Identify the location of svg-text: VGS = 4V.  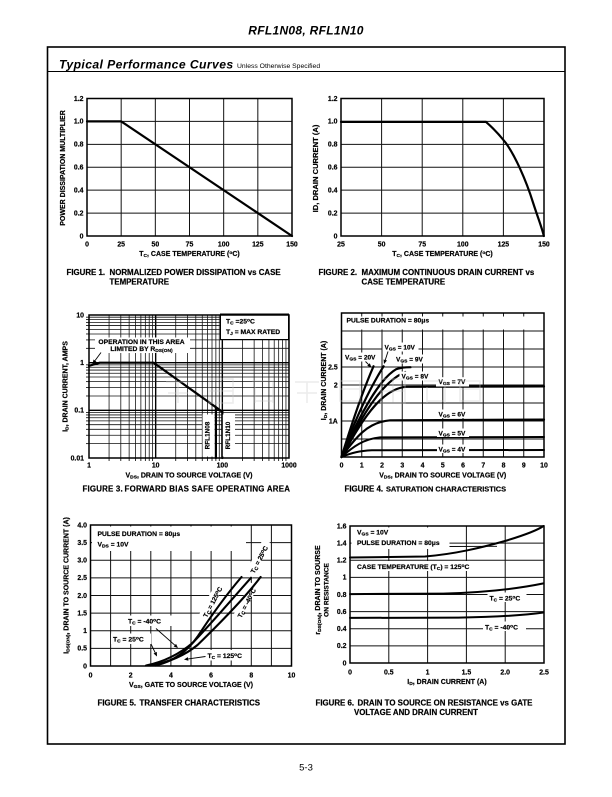
(452, 451).